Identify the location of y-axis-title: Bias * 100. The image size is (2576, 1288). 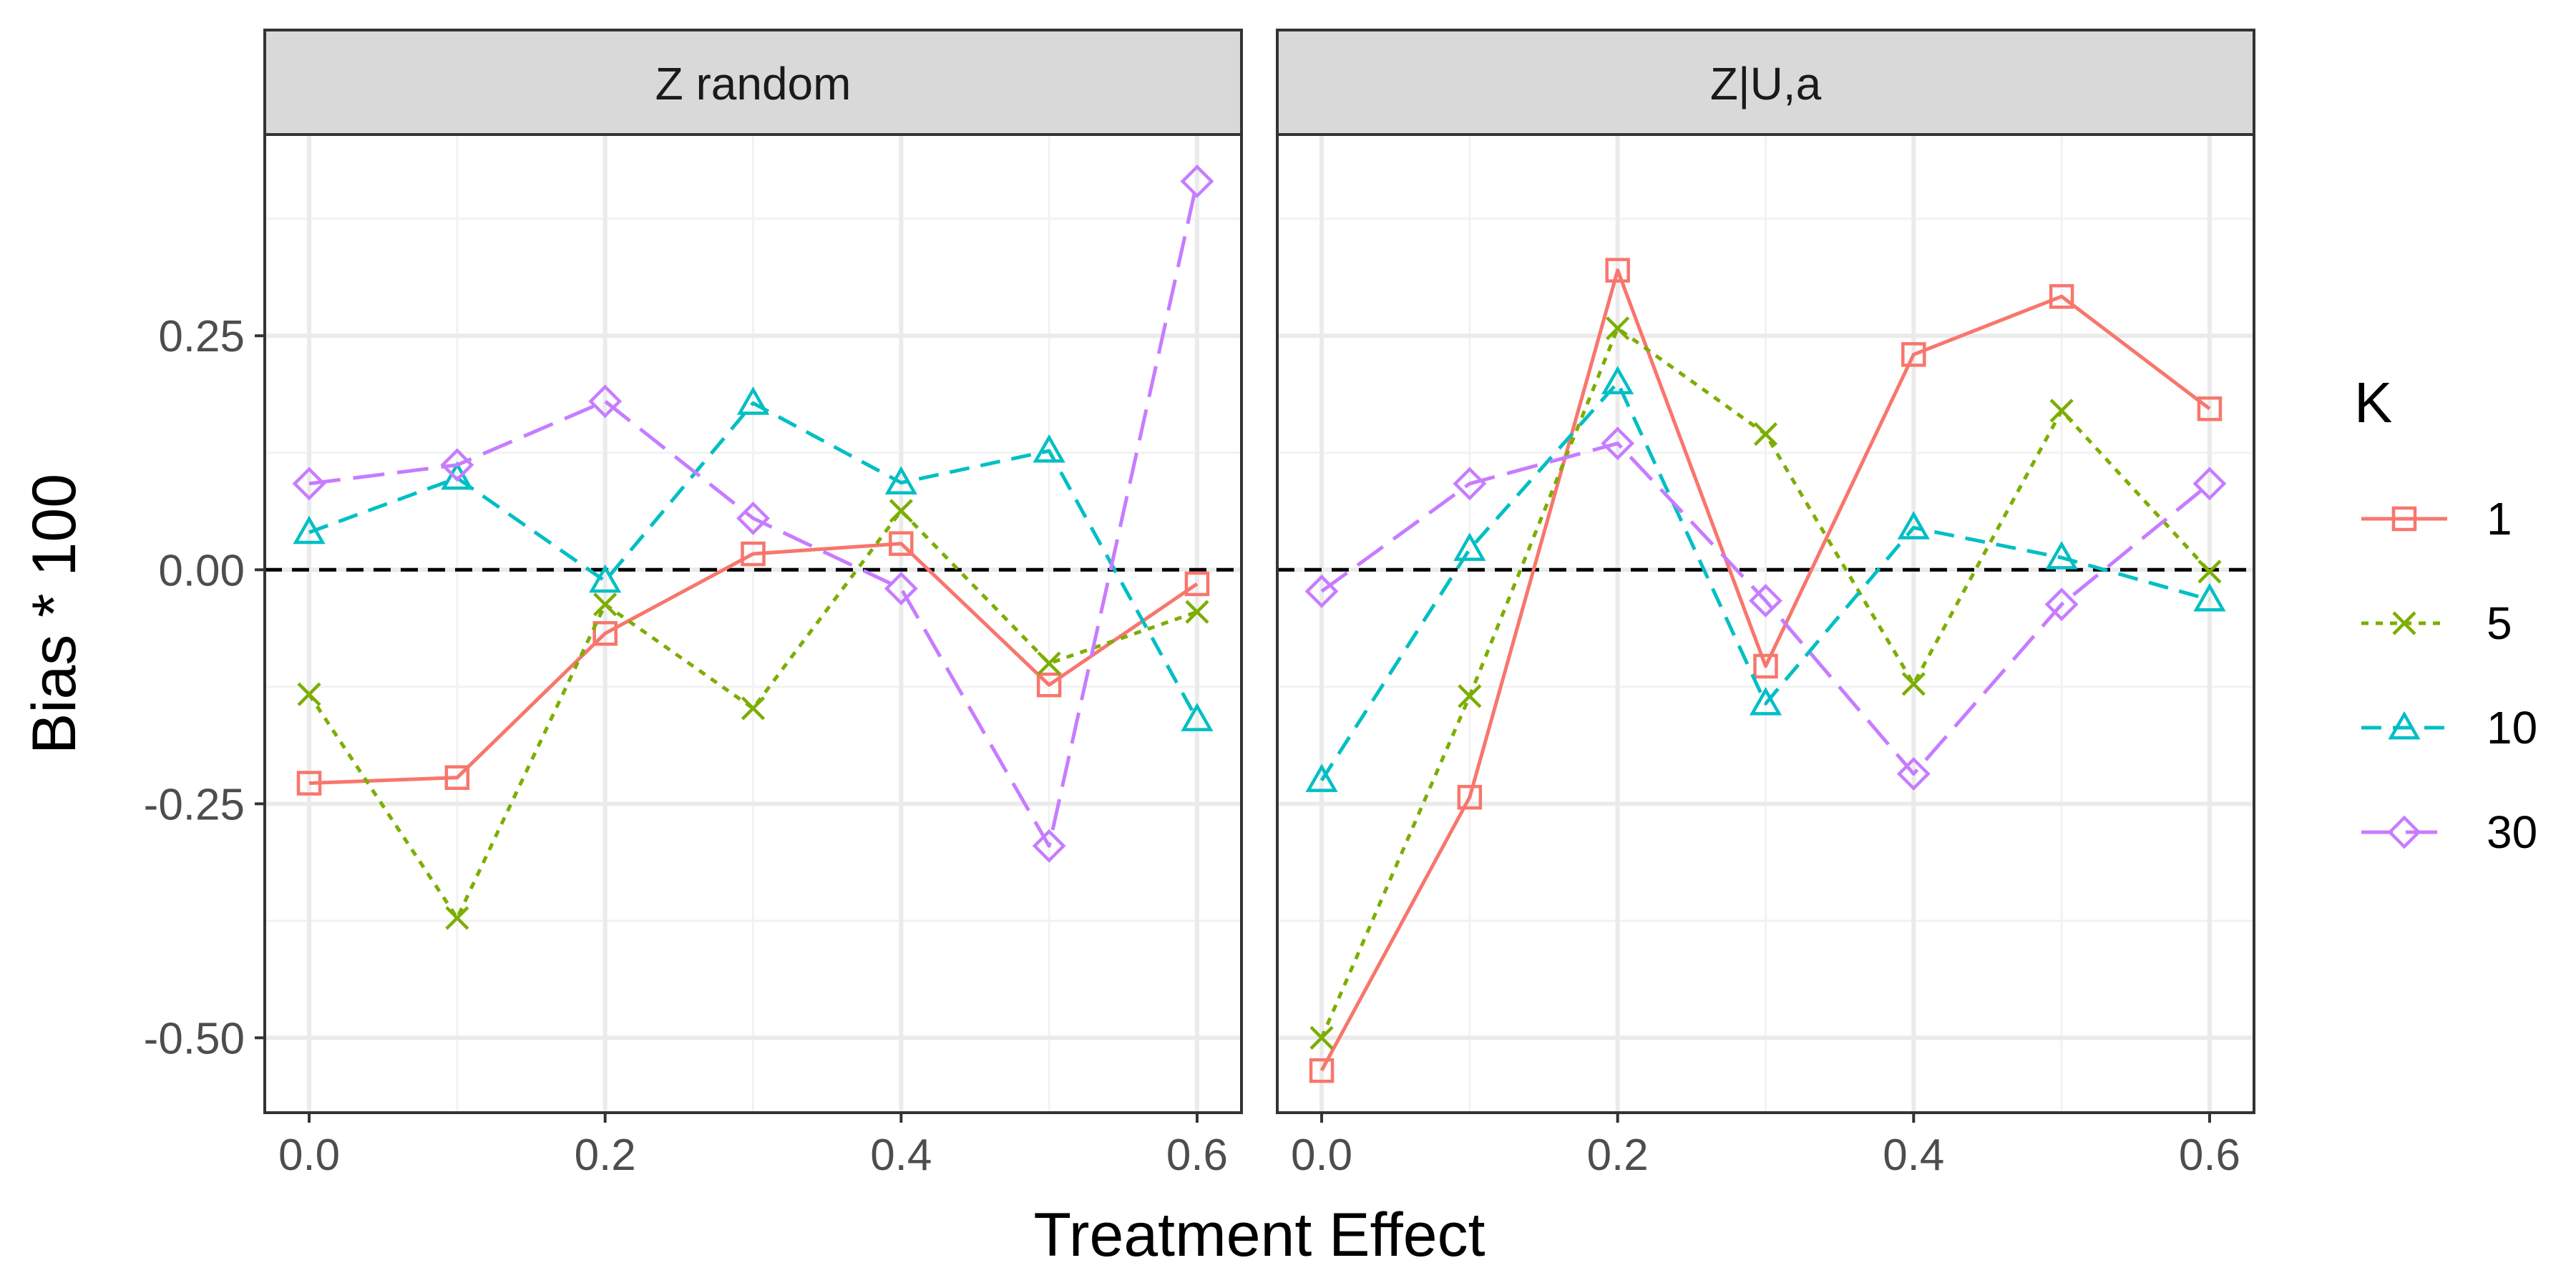
(54, 614).